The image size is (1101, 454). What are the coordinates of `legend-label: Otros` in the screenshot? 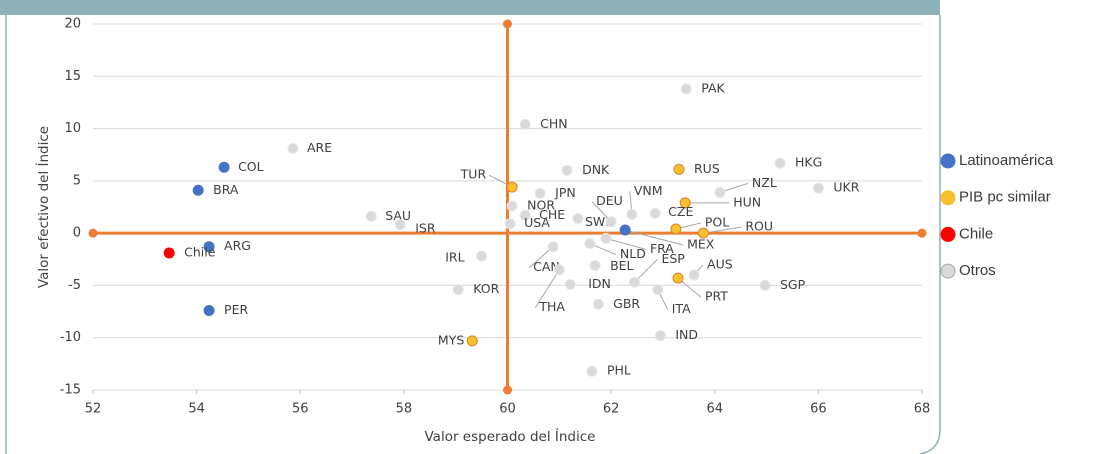 It's located at (977, 270).